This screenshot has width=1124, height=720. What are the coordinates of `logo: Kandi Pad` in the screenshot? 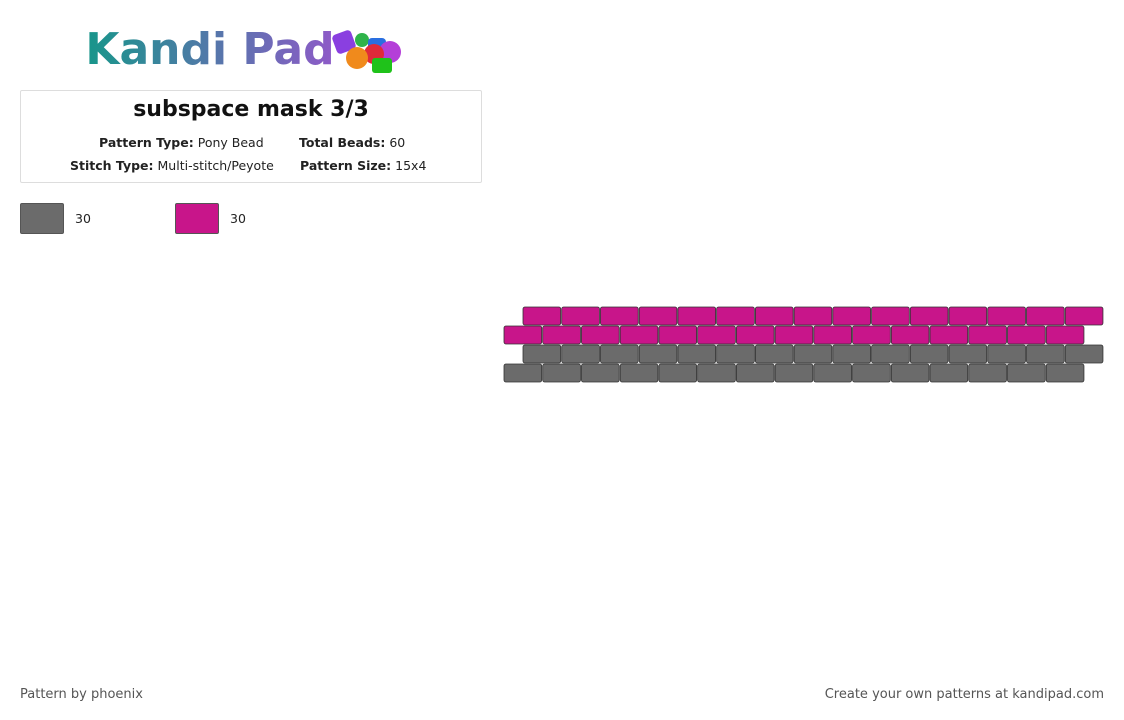 It's located at (243, 49).